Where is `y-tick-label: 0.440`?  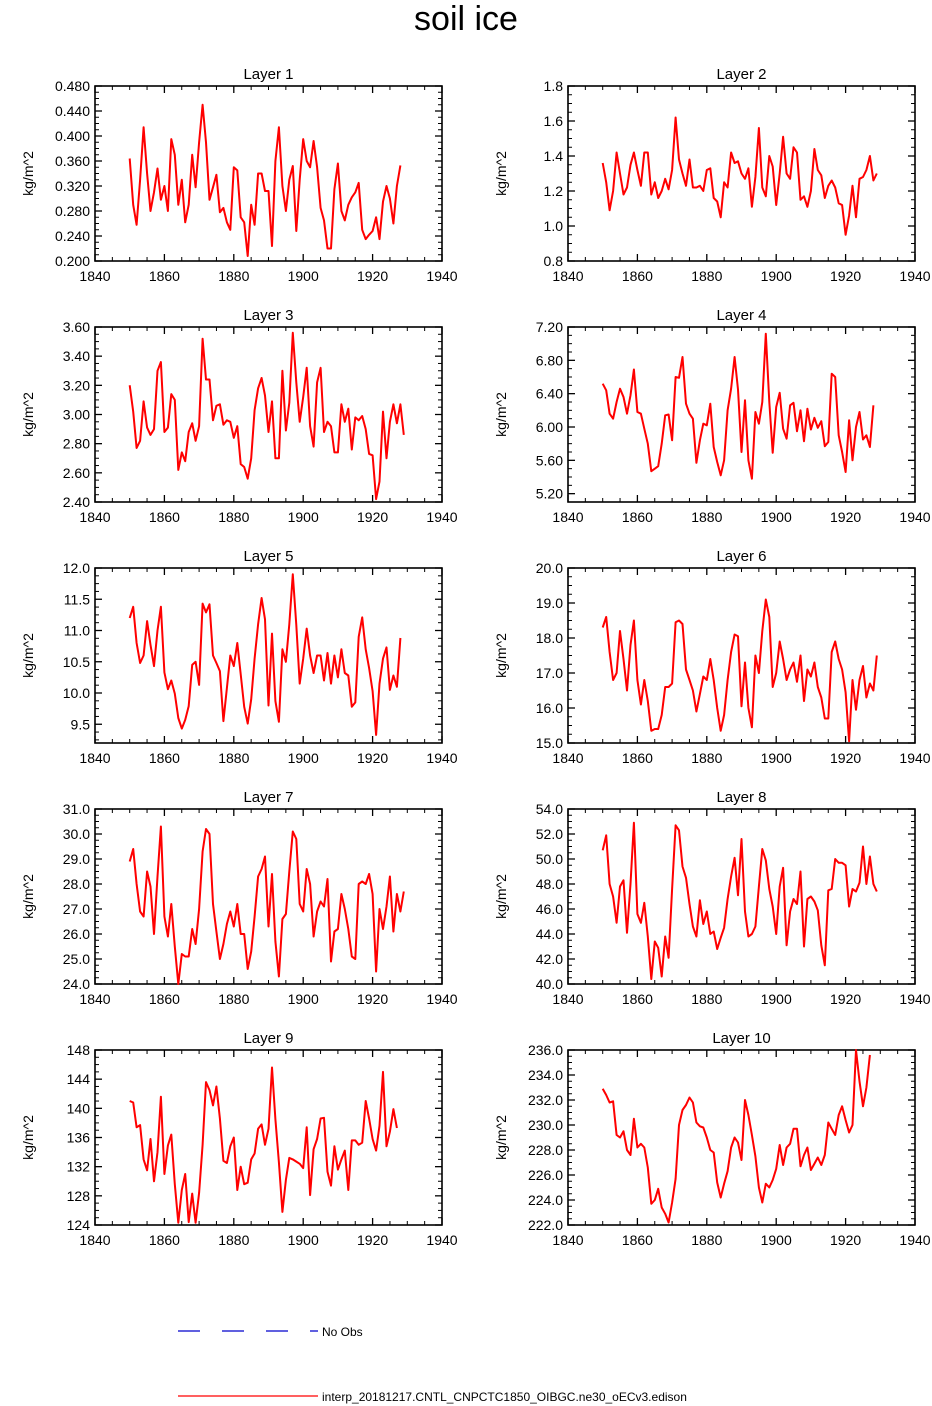
y-tick-label: 0.440 is located at coordinates (72, 111).